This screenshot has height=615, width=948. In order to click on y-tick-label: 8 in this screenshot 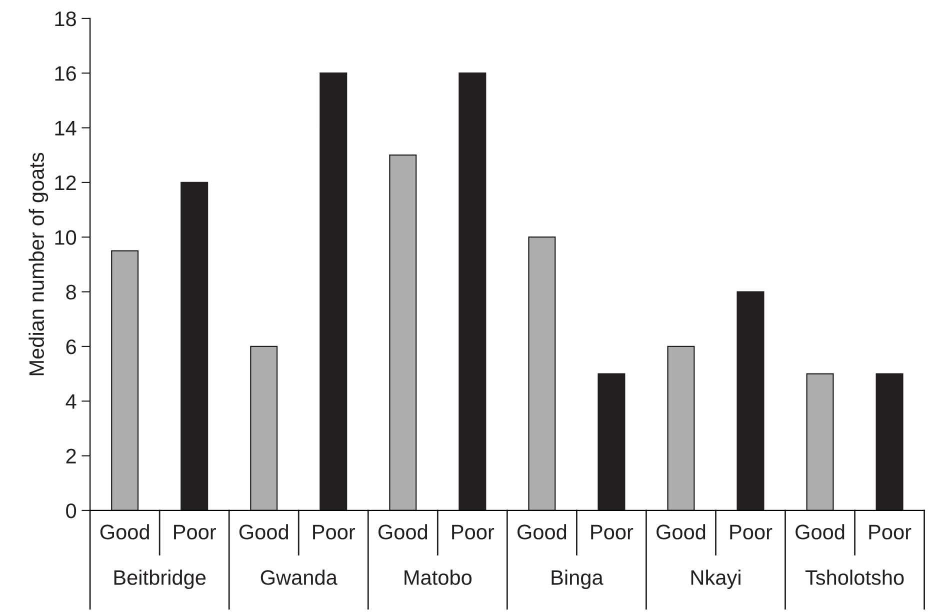, I will do `click(71, 292)`.